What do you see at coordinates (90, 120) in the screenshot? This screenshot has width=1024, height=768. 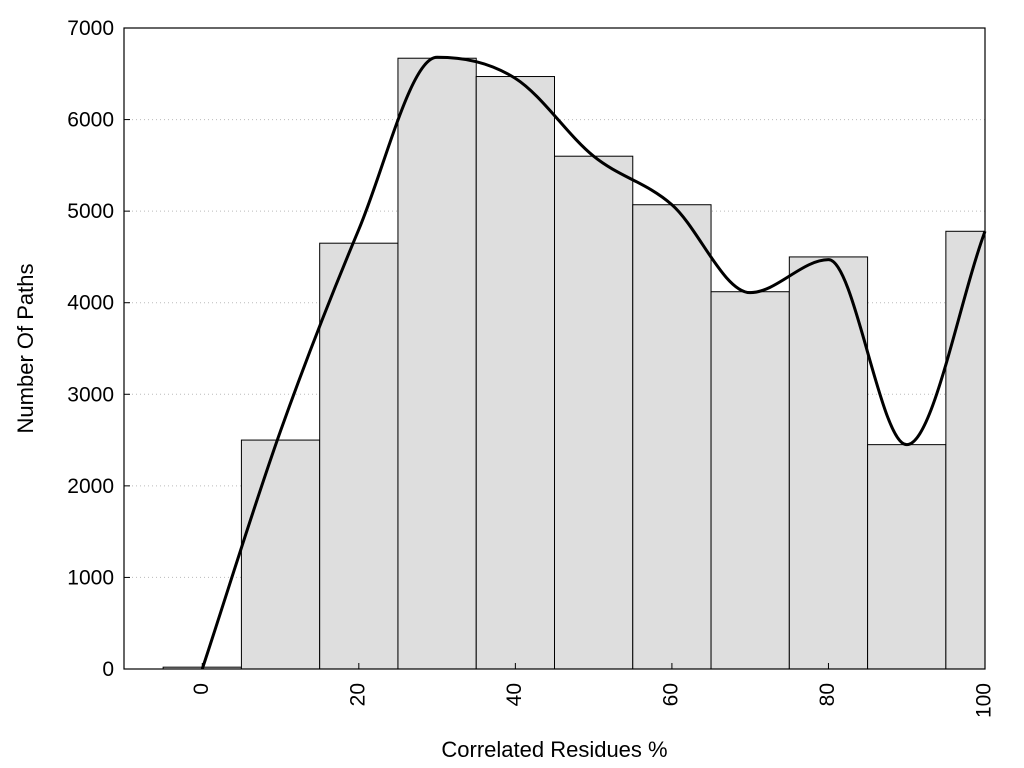 I see `y-tick-label: 6000` at bounding box center [90, 120].